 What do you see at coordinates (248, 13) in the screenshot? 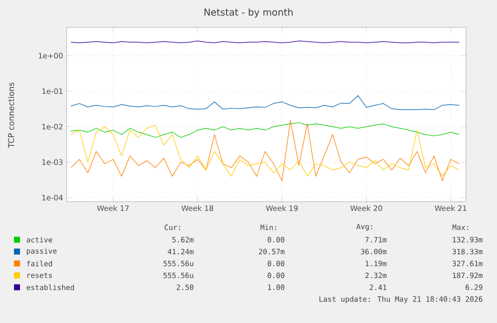
I see `chart-title: Netstat - by month` at bounding box center [248, 13].